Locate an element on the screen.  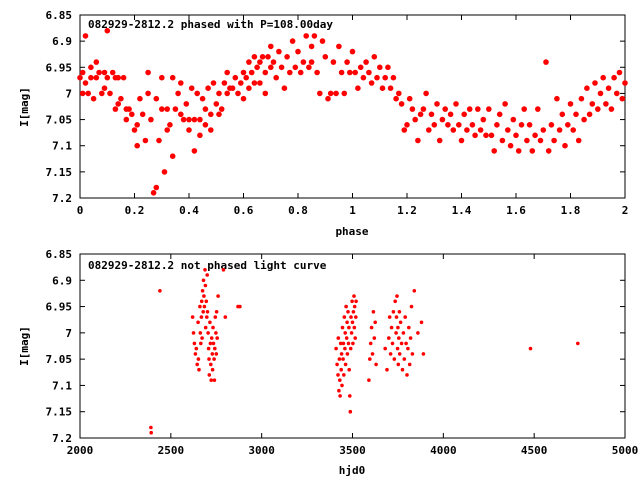
y-tick-label: 7.2 is located at coordinates (62, 438).